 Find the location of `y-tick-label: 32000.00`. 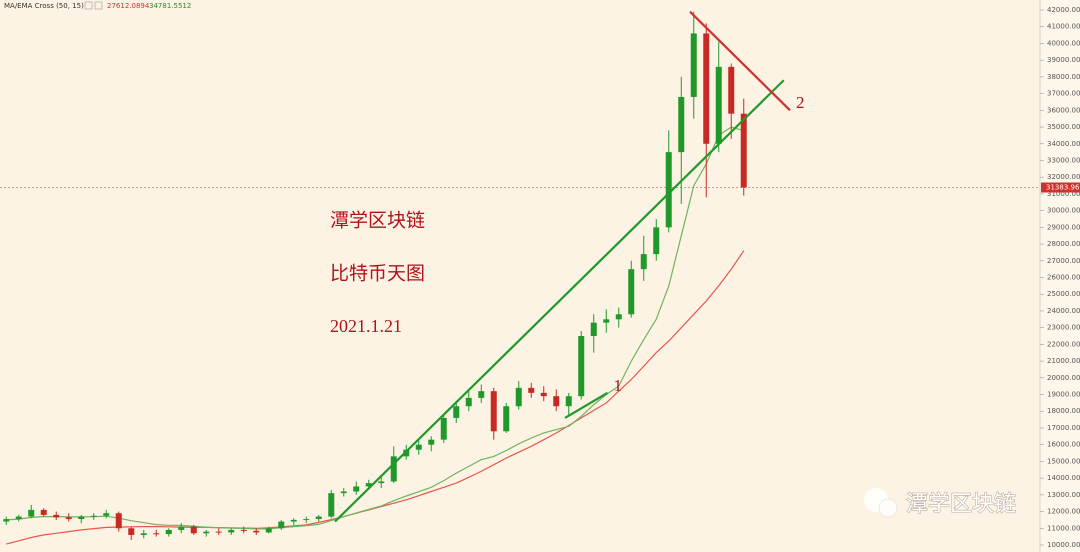

y-tick-label: 32000.00 is located at coordinates (1063, 177).